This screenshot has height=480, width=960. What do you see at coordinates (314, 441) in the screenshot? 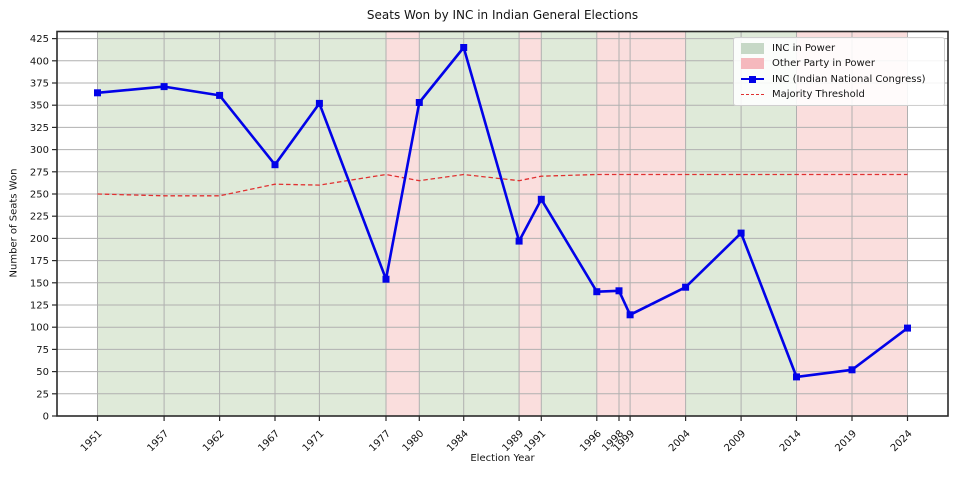
I see `svg-text: 1971` at bounding box center [314, 441].